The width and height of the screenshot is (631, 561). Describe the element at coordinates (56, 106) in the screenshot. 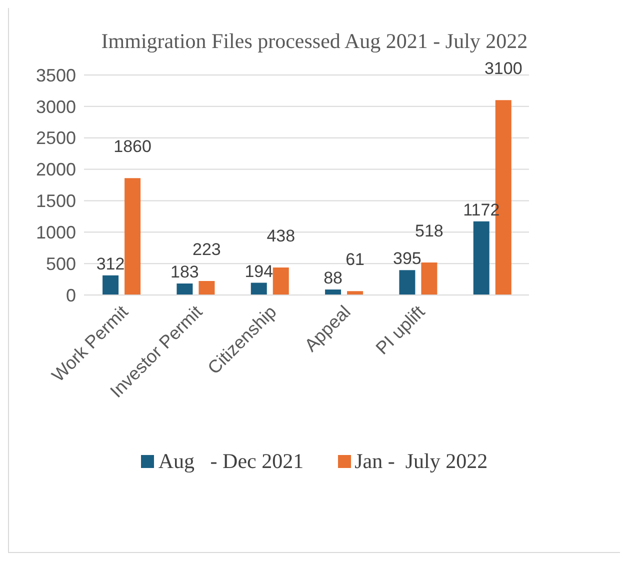

I see `y-tick-label: 3000` at that location.